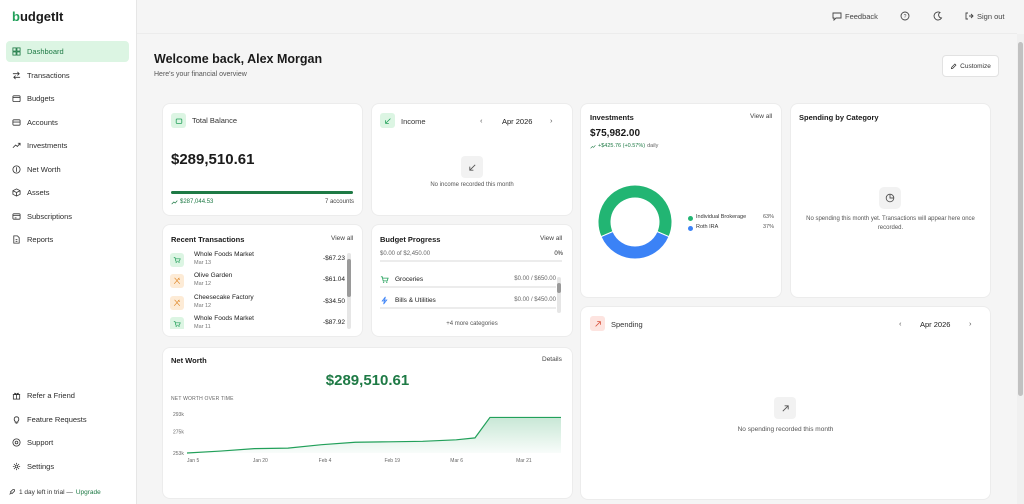 This screenshot has width=1024, height=504. I want to click on accounts-count: 7 accounts, so click(339, 202).